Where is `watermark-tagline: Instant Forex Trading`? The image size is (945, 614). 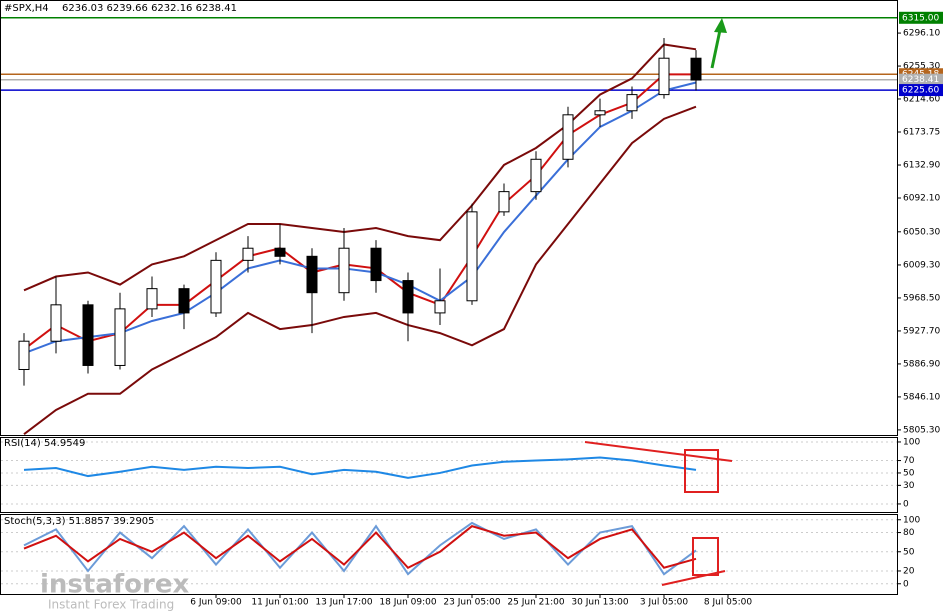 watermark-tagline: Instant Forex Trading is located at coordinates (111, 605).